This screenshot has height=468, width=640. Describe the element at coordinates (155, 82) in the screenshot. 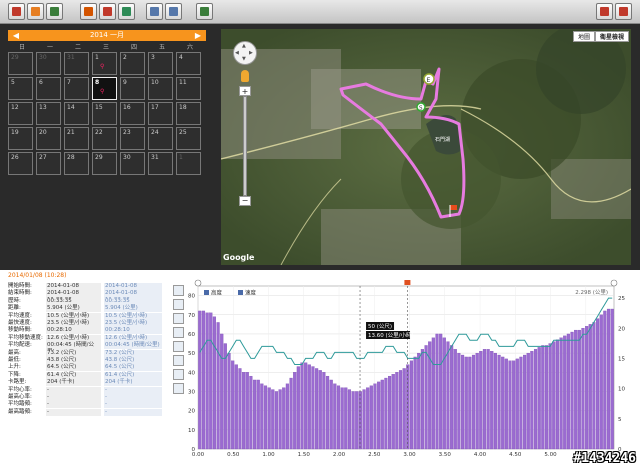

I see `day-number: 10` at that location.